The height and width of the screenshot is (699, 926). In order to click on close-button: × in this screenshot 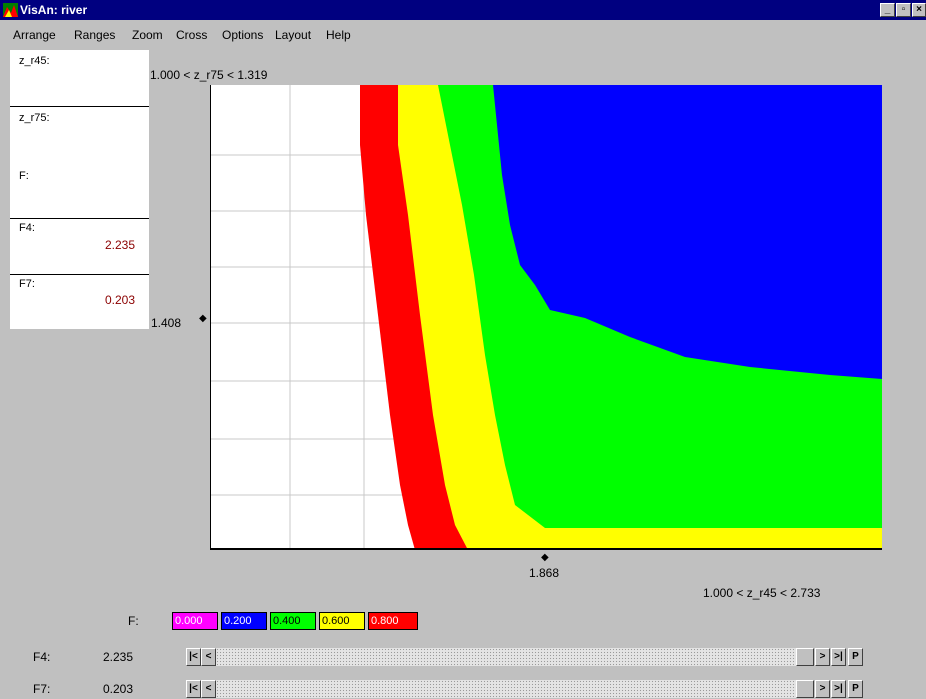, I will do `click(919, 10)`.